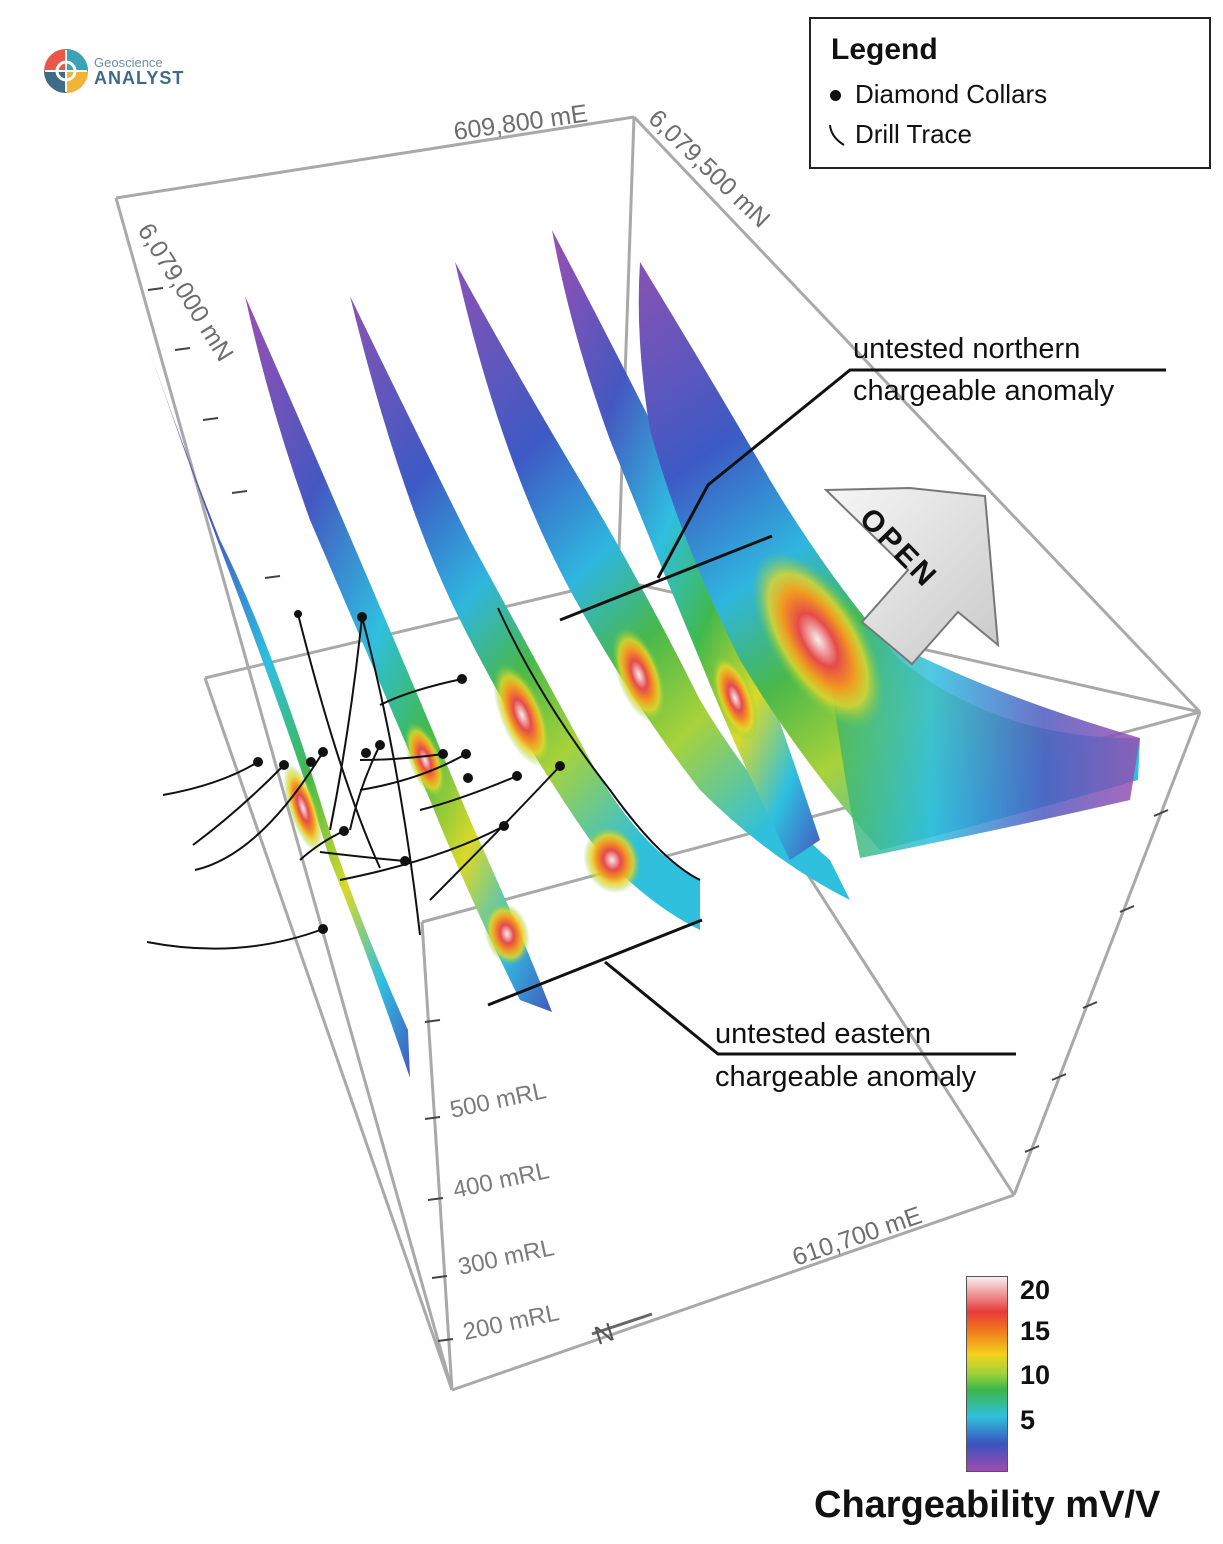 The height and width of the screenshot is (1544, 1223). What do you see at coordinates (709, 168) in the screenshot?
I see `northing-right-label: 6,079,500 mN` at bounding box center [709, 168].